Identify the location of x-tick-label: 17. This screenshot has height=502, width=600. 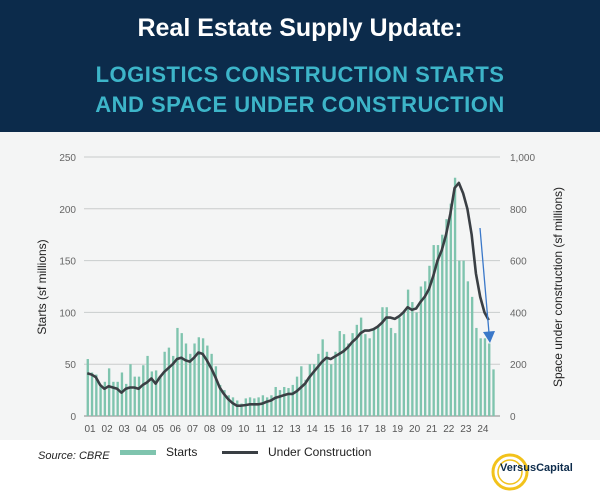
(364, 429).